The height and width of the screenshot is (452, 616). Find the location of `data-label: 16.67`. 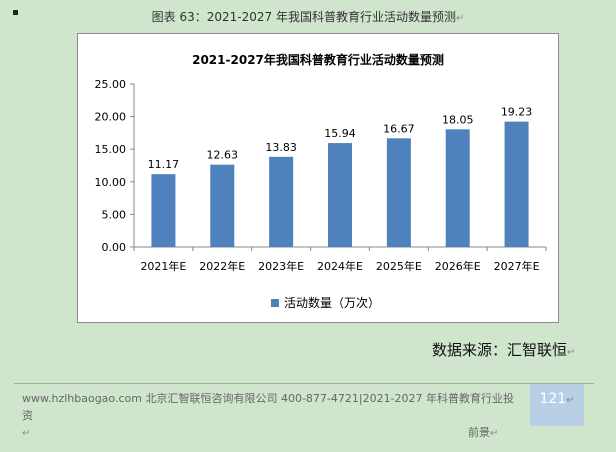

data-label: 16.67 is located at coordinates (399, 128).